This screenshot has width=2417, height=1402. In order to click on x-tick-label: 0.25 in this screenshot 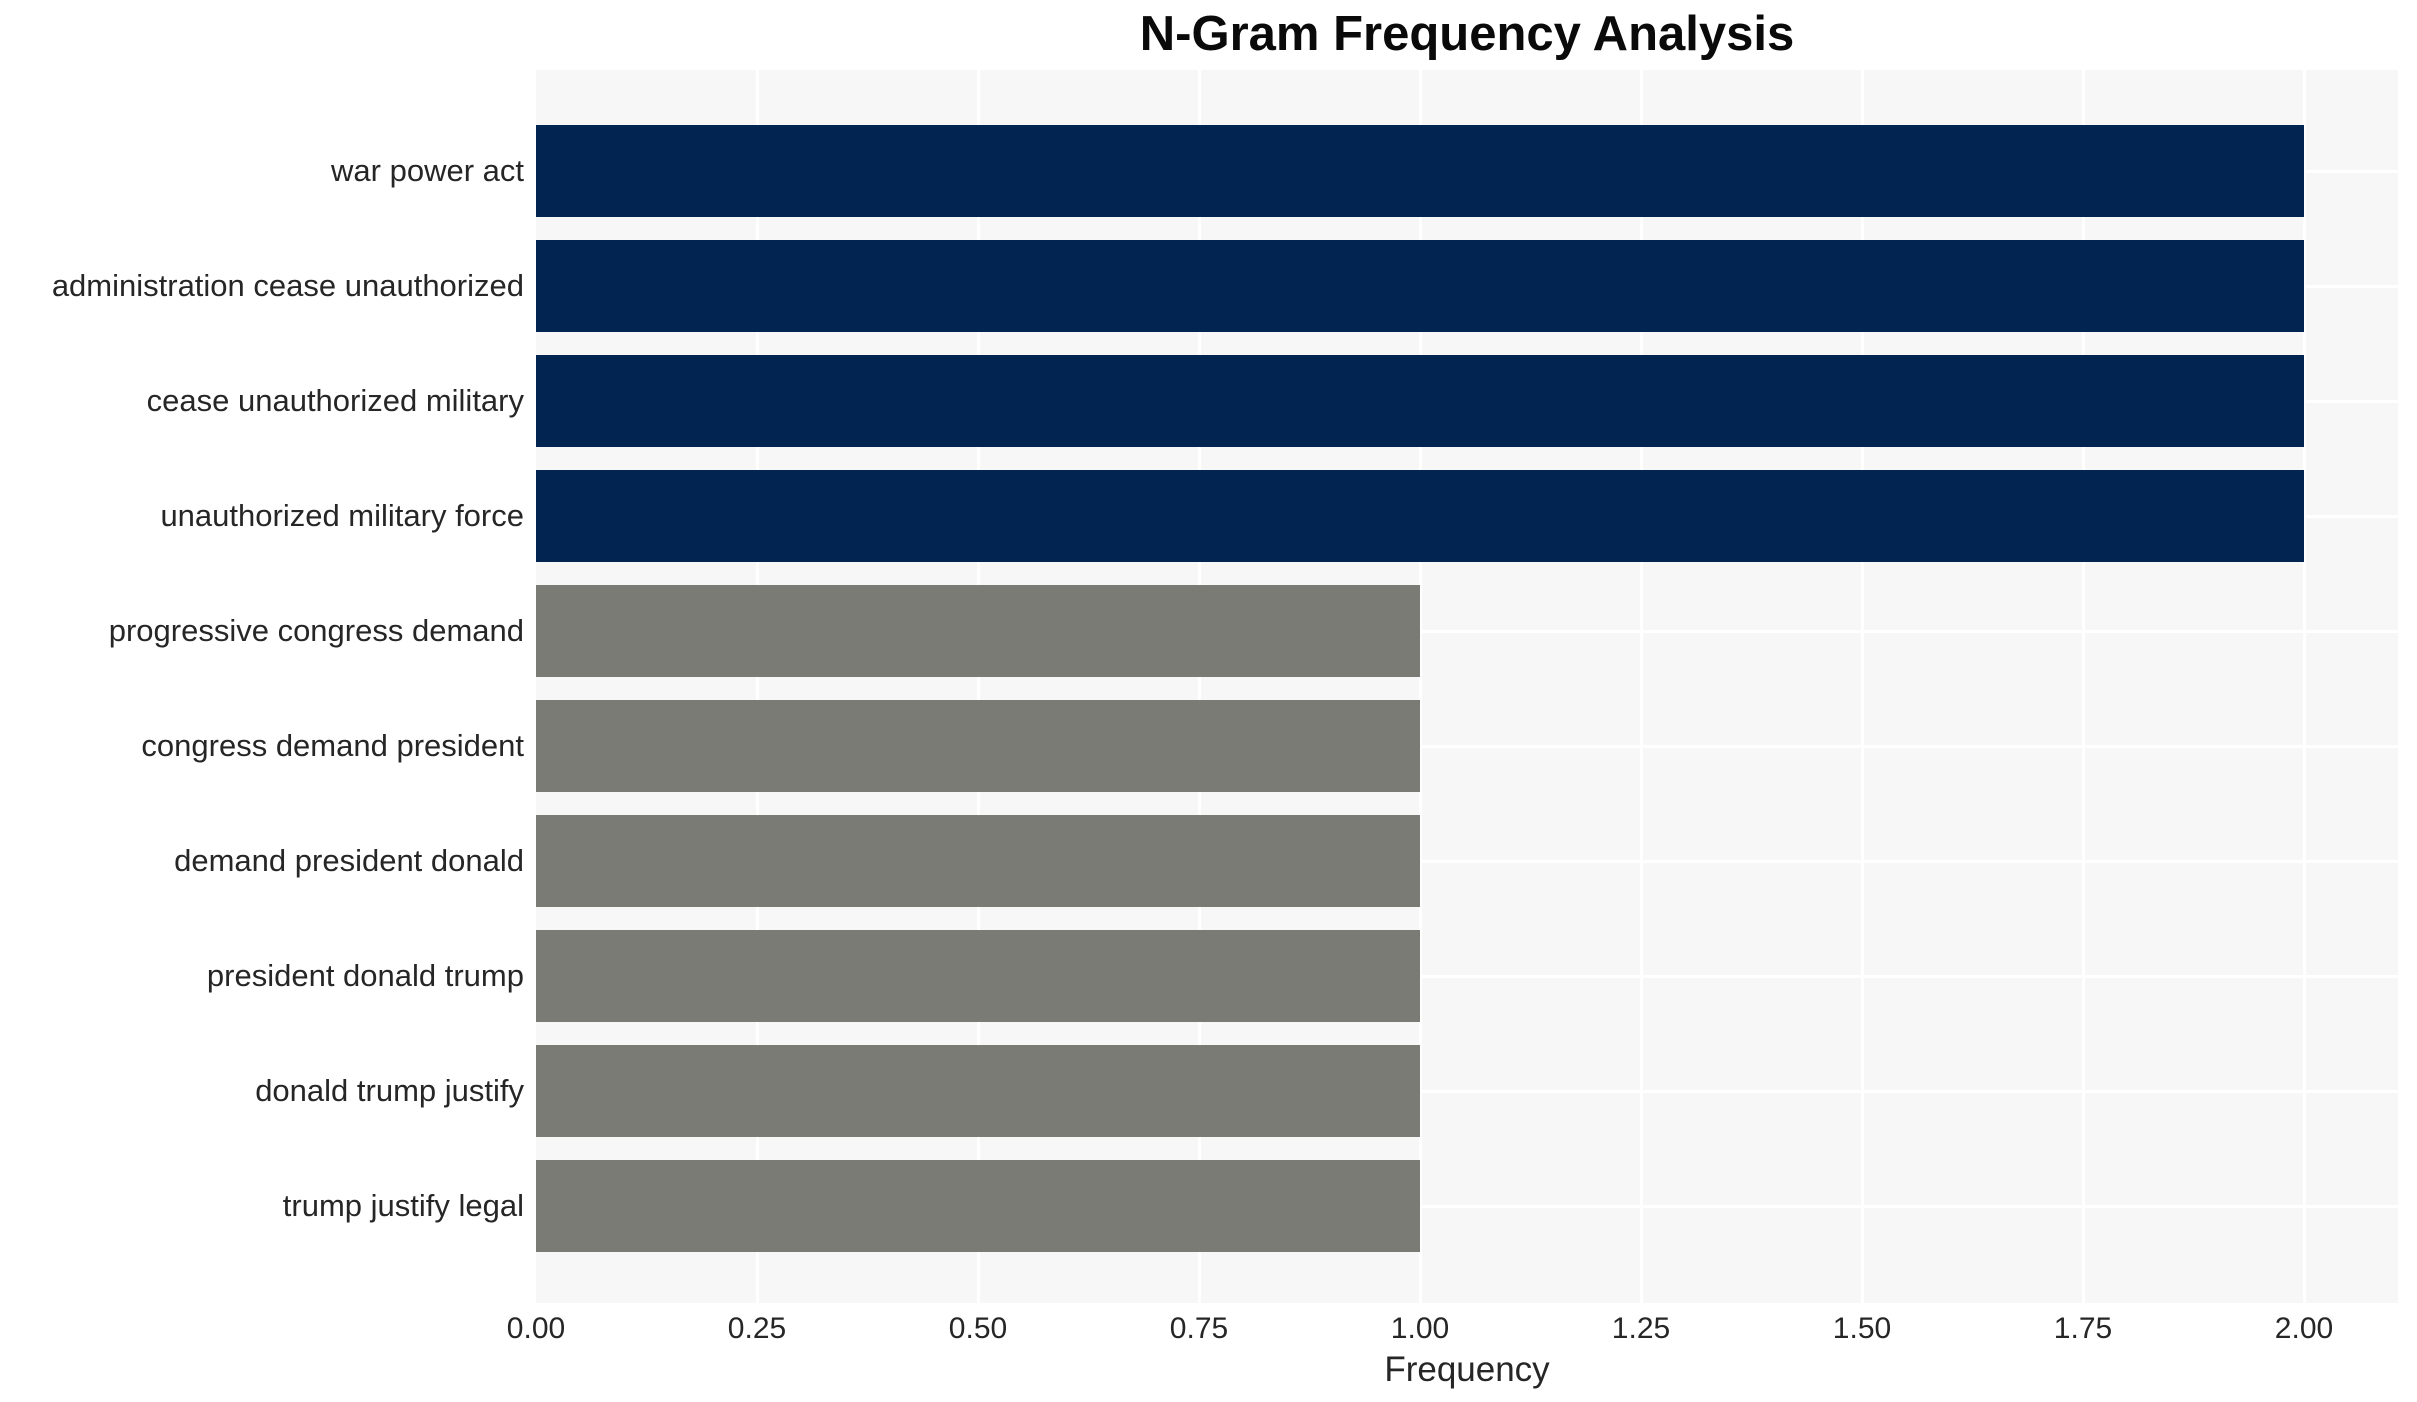, I will do `click(757, 1328)`.